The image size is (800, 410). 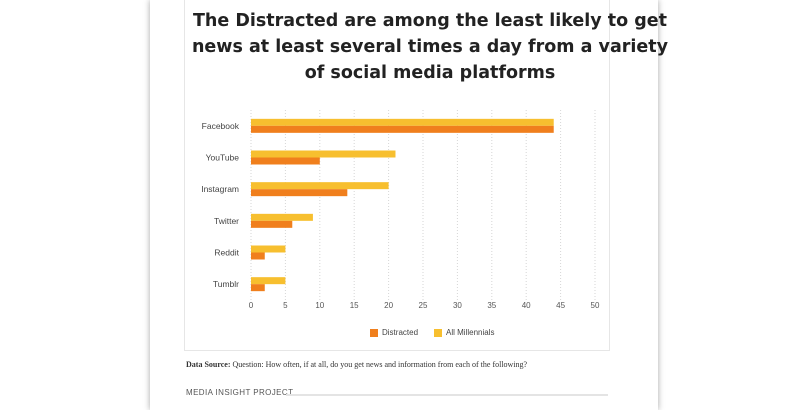 I want to click on category-label-facebook: Facebook, so click(x=221, y=126).